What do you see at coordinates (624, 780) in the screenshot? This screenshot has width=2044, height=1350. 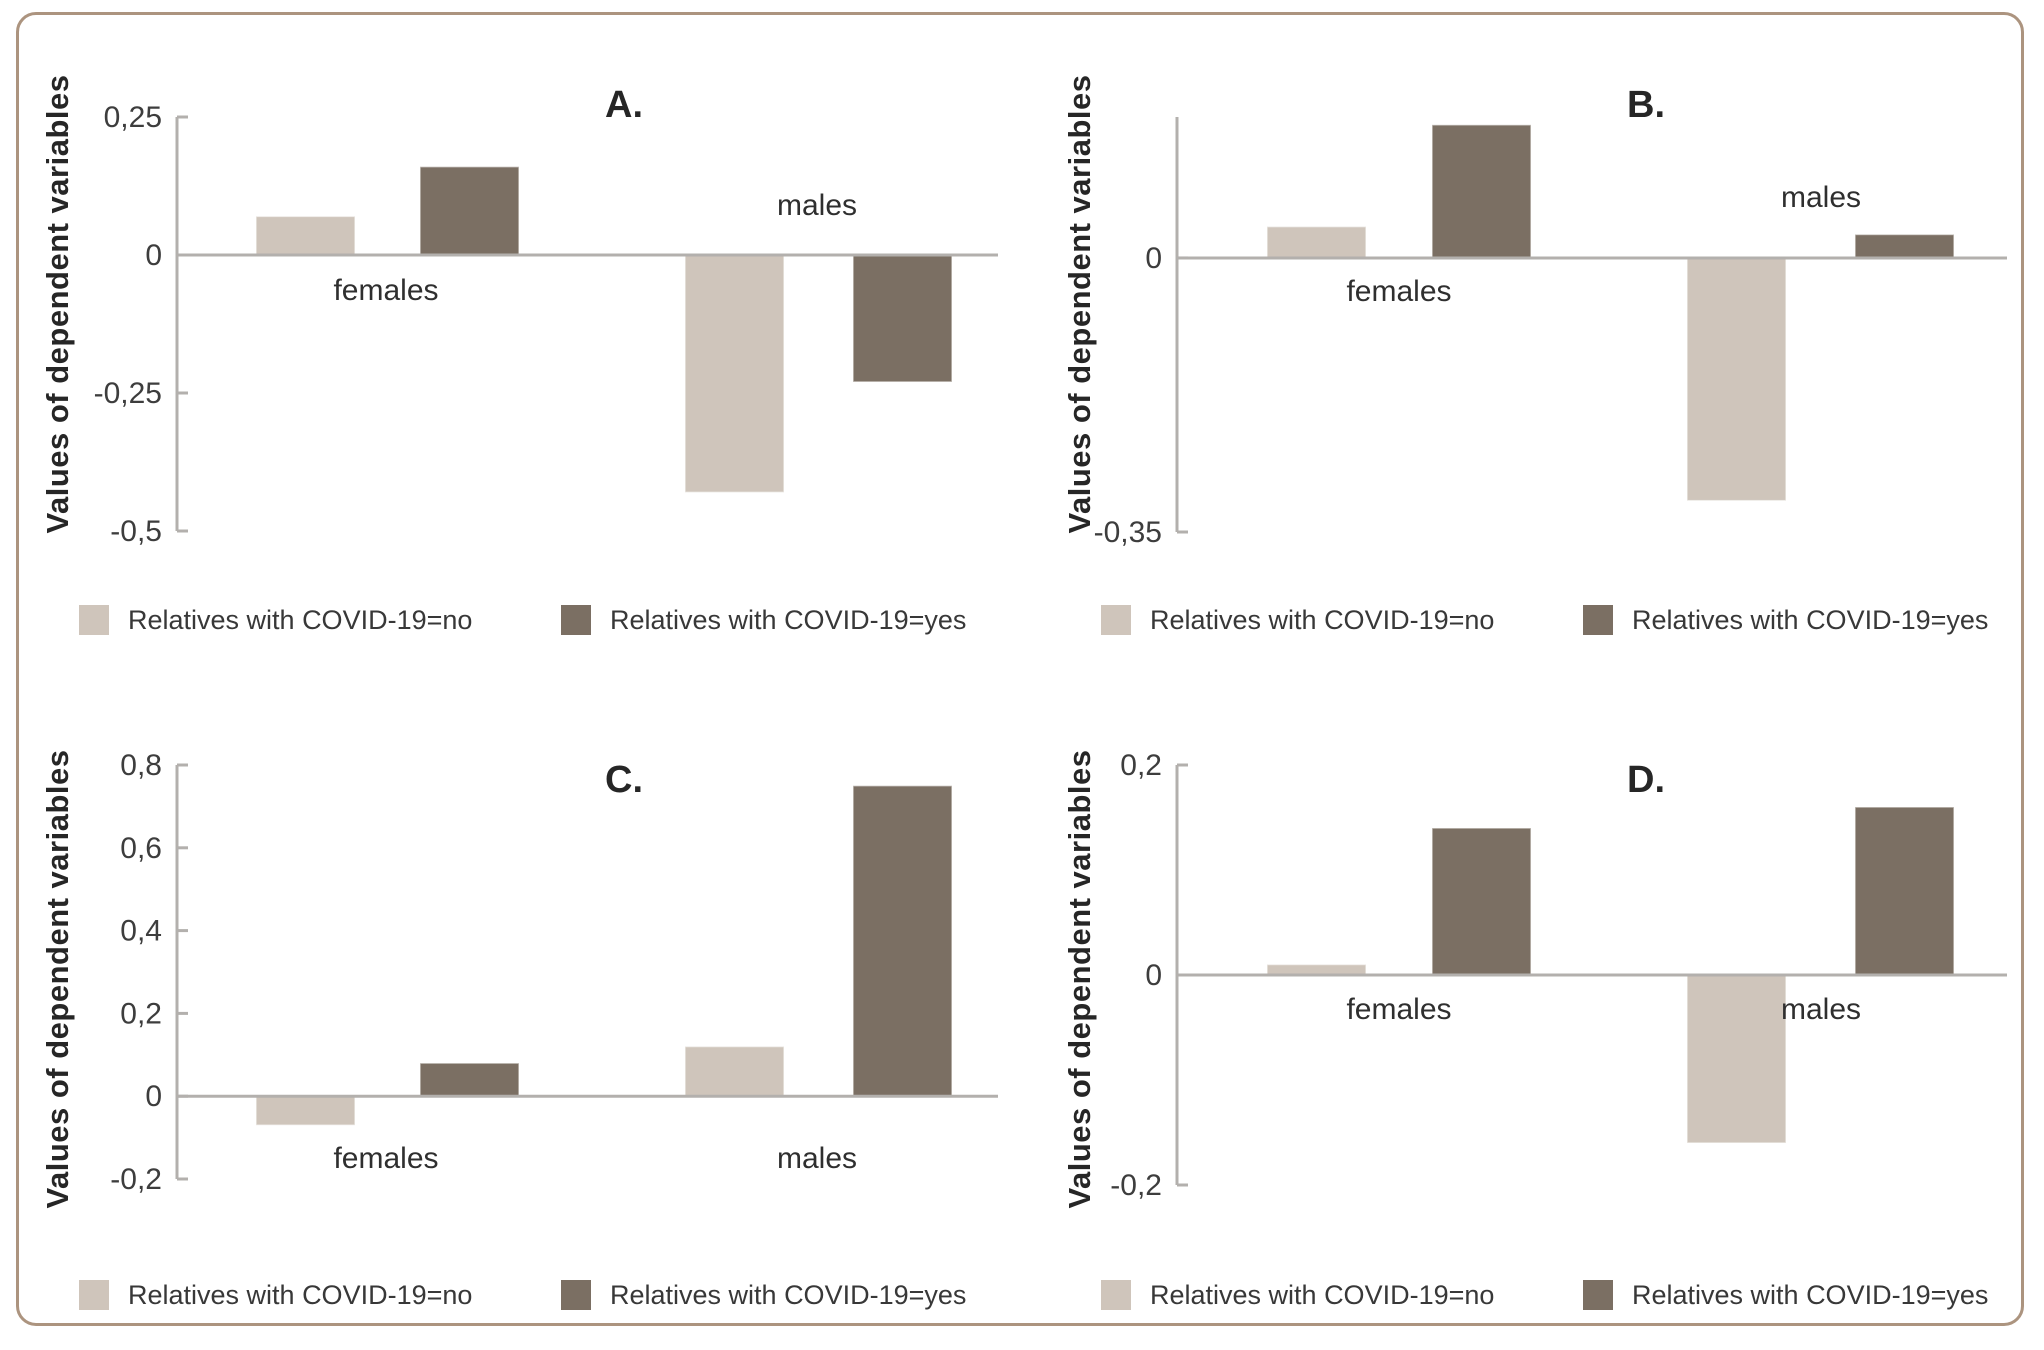 I see `panel-title-c: C.` at bounding box center [624, 780].